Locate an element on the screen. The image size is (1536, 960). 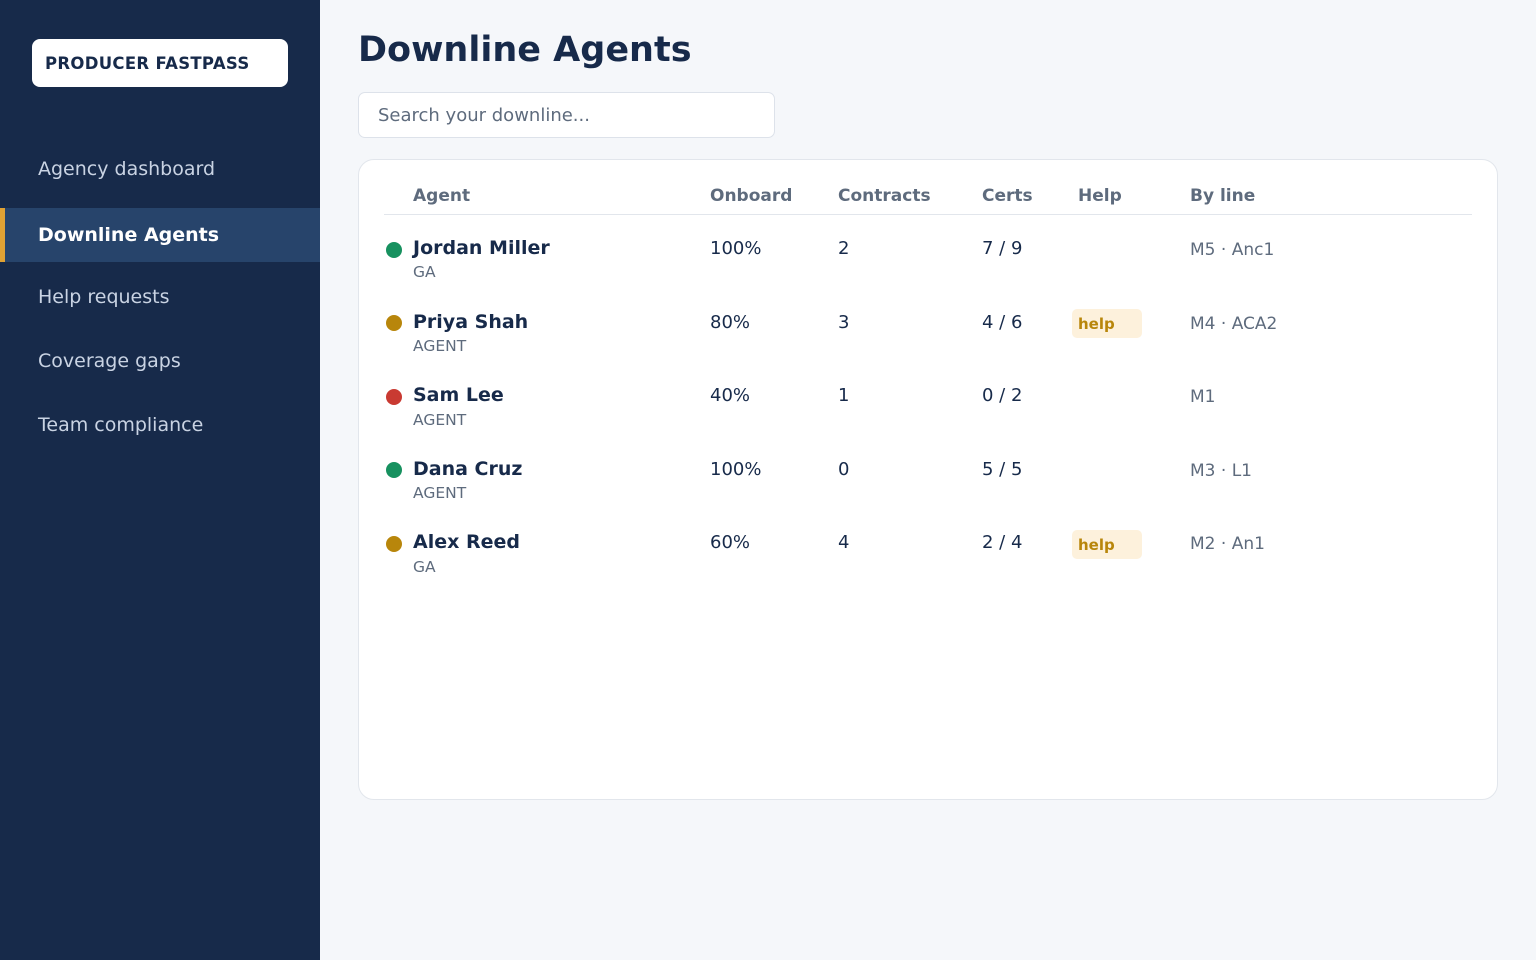
column-header-help: Help is located at coordinates (1100, 196).